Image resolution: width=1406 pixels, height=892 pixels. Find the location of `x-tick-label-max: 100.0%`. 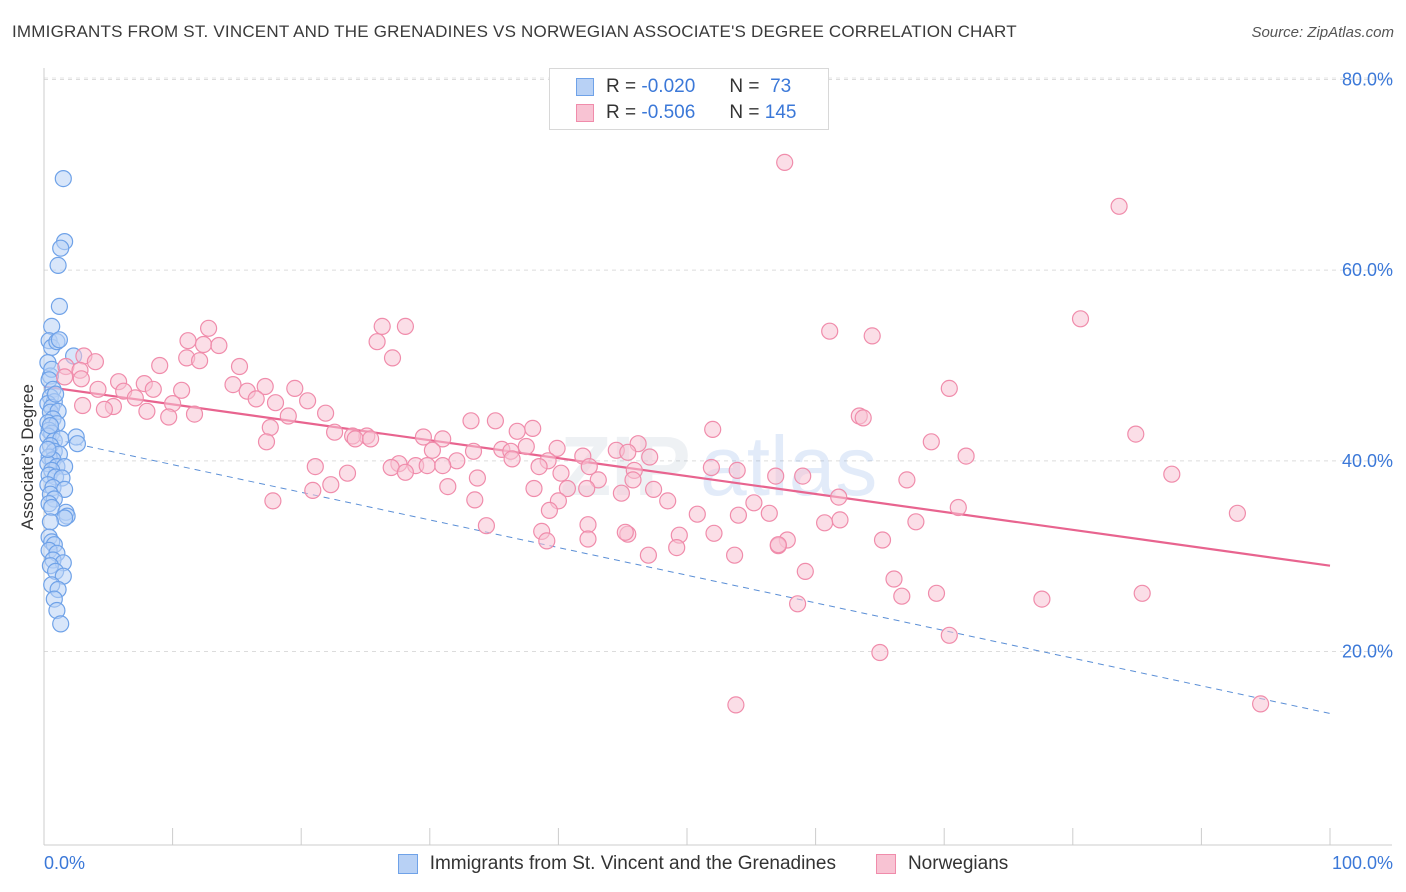

x-tick-label-max: 100.0% is located at coordinates (1362, 863).